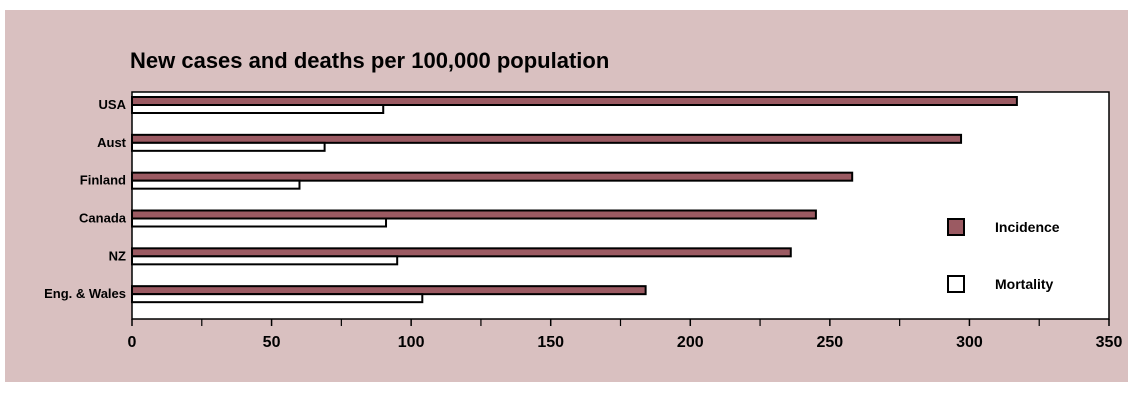  I want to click on x-tick-label-100: 100, so click(411, 342).